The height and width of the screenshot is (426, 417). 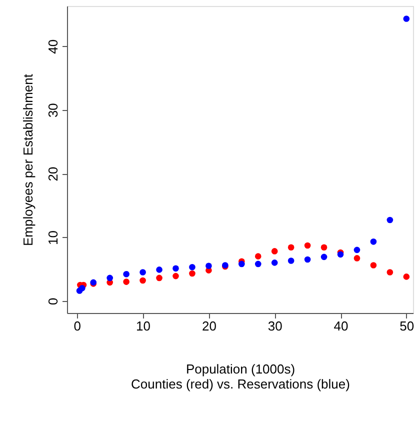 I want to click on y-axis-title: Employees per Establishment, so click(x=28, y=160).